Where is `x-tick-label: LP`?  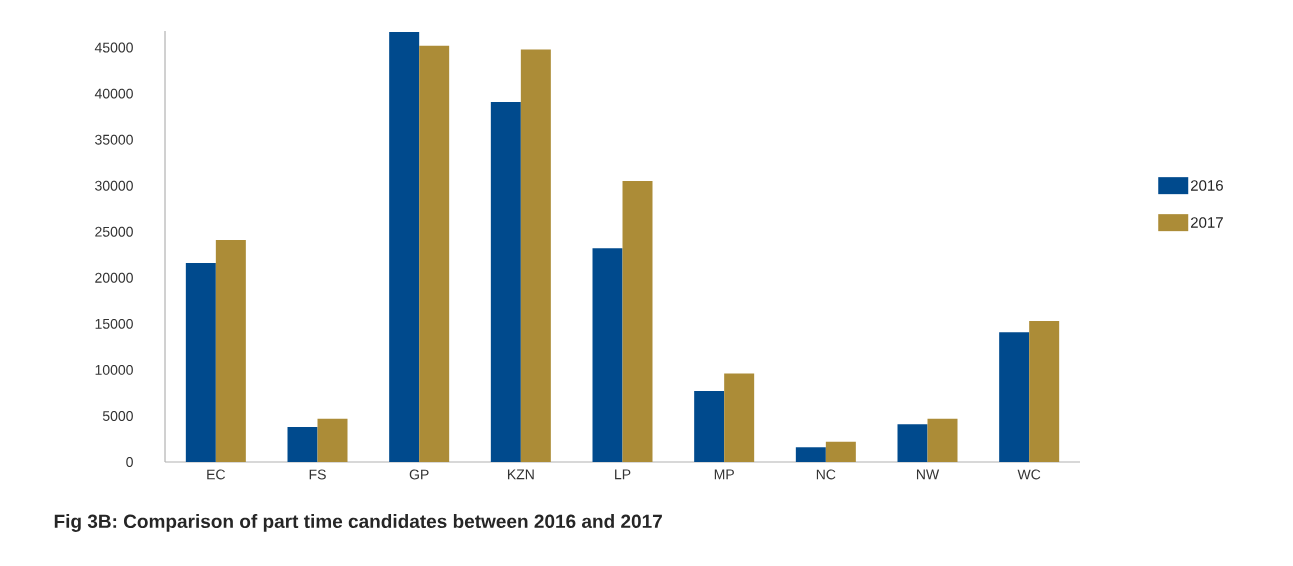
x-tick-label: LP is located at coordinates (623, 474).